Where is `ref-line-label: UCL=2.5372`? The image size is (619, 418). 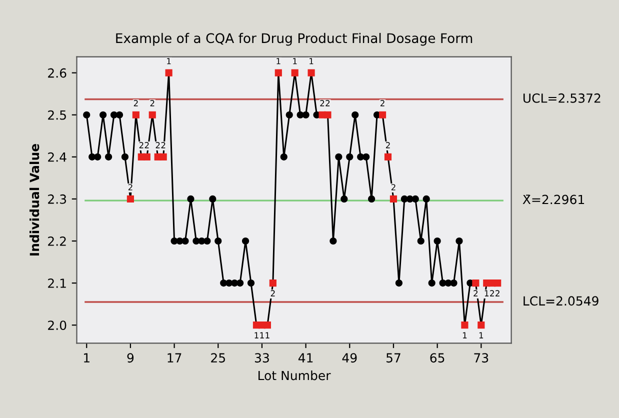
ref-line-label: UCL=2.5372 is located at coordinates (561, 98).